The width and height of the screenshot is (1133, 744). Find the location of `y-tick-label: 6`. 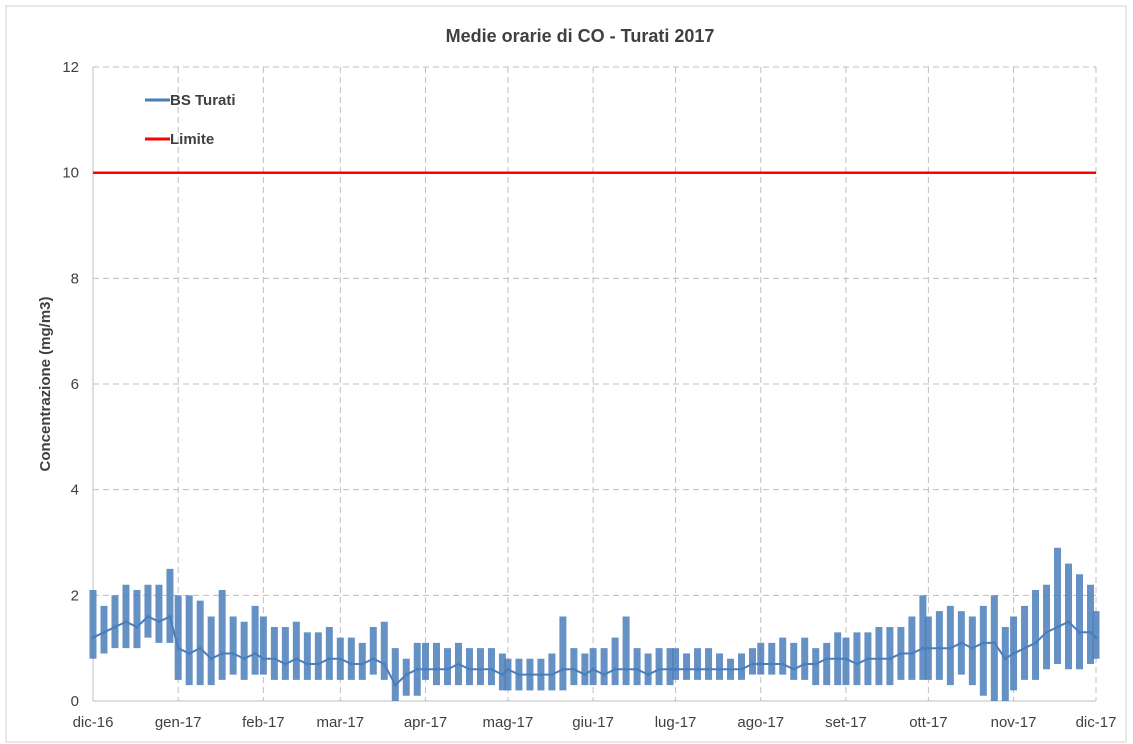

y-tick-label: 6 is located at coordinates (75, 384).